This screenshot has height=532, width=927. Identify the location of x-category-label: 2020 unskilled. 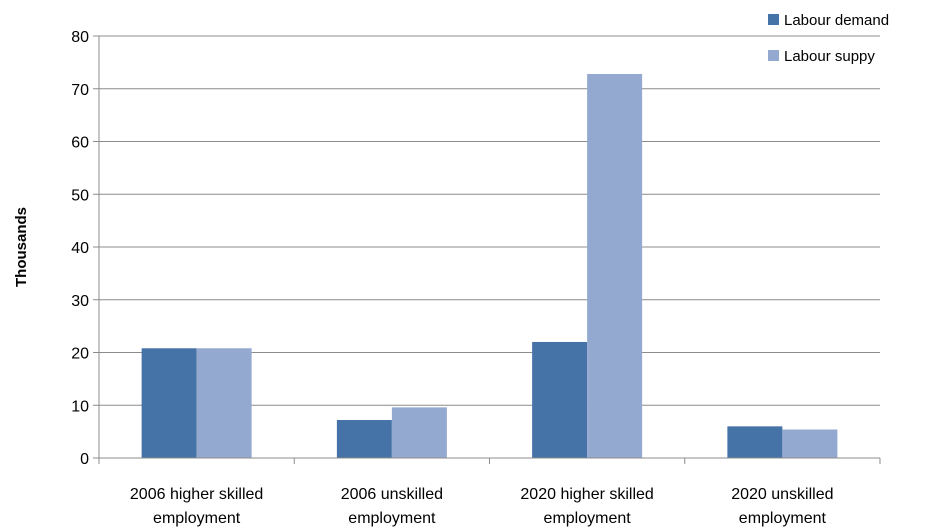
(782, 494).